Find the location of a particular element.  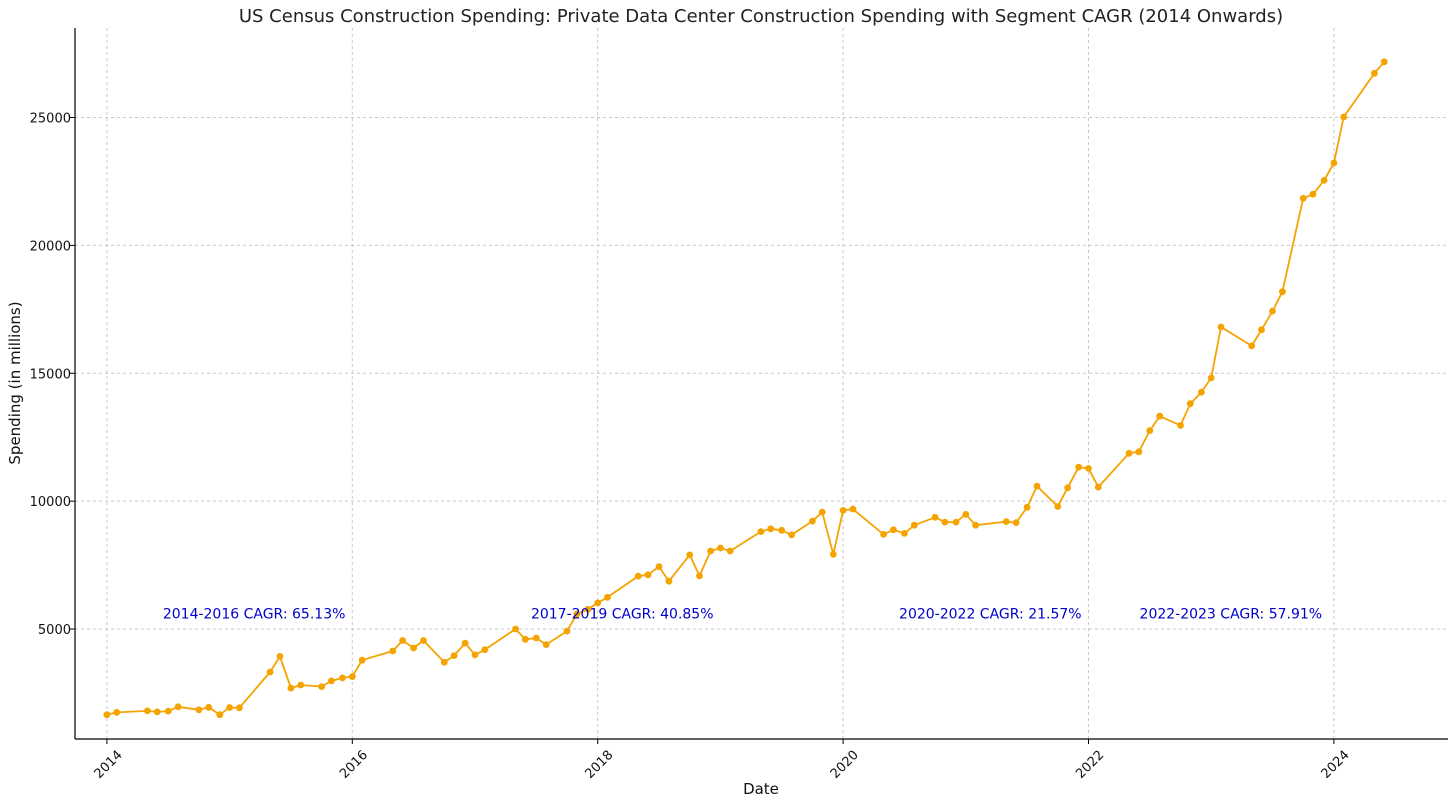

y-tick-label: 15000 is located at coordinates (50, 374).